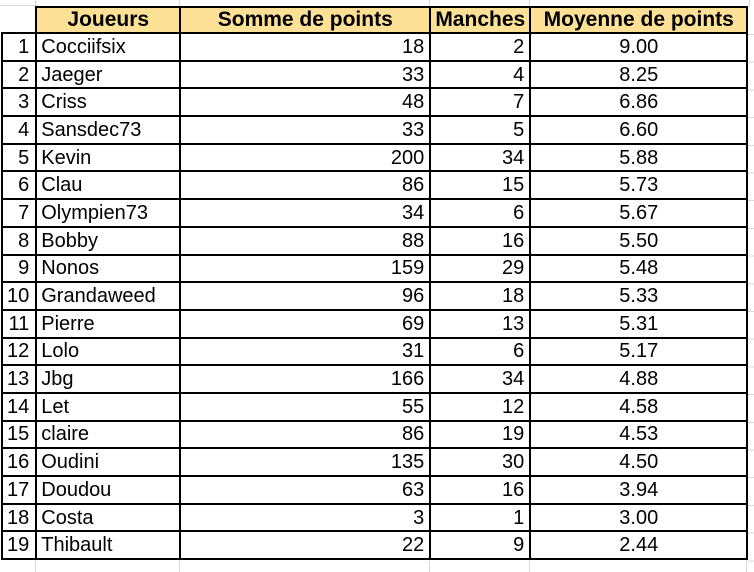  Describe the element at coordinates (639, 185) in the screenshot. I see `moyenne-cell: 5.73` at that location.